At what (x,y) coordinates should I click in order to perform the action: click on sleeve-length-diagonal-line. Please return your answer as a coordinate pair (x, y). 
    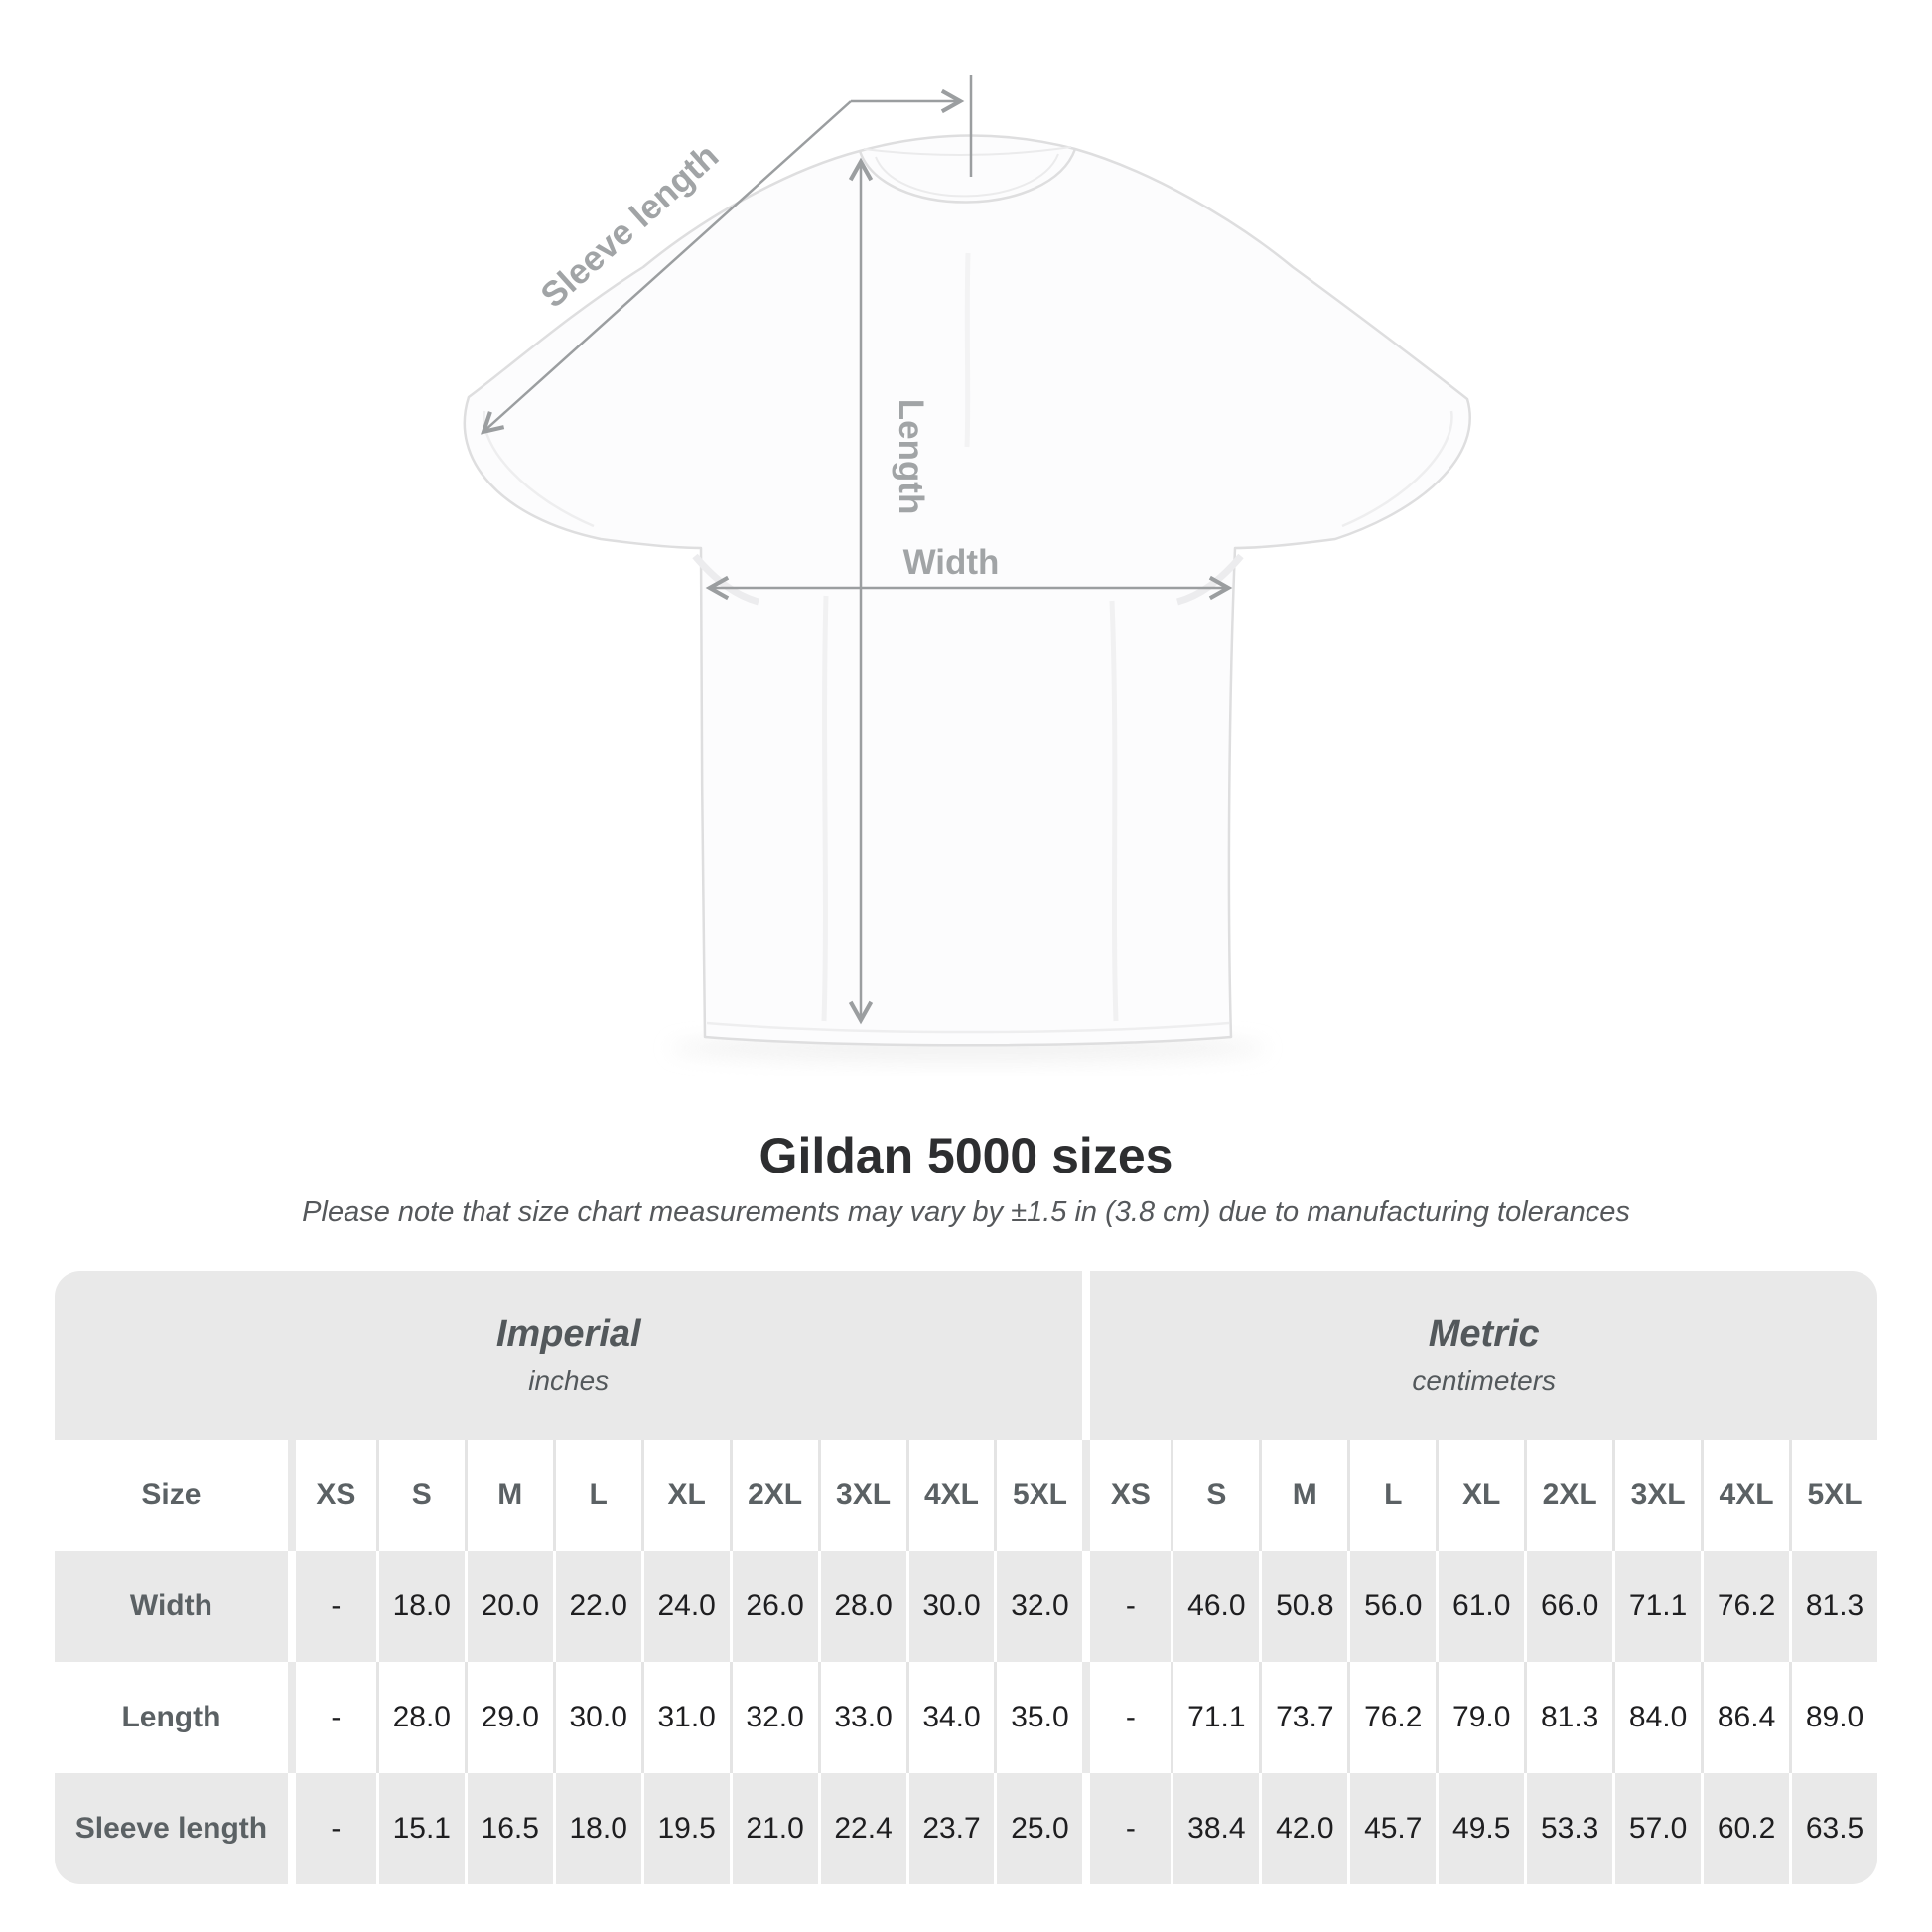
    Looking at the image, I should click on (666, 267).